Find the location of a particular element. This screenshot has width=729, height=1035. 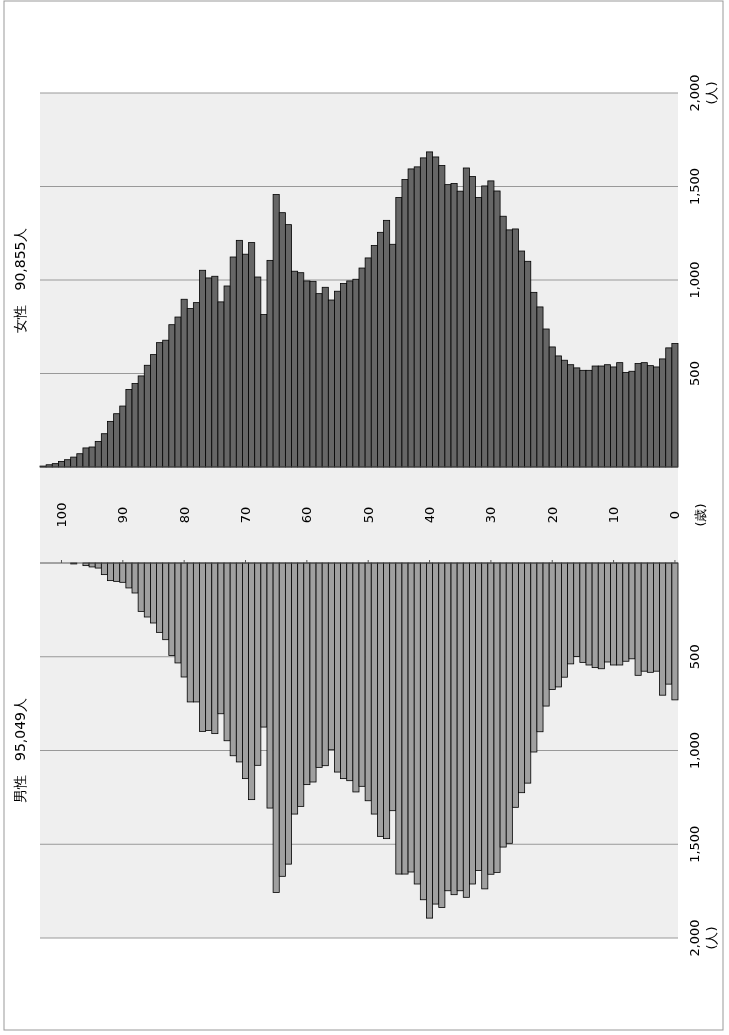

x-tick-label: 0 is located at coordinates (675, 515).